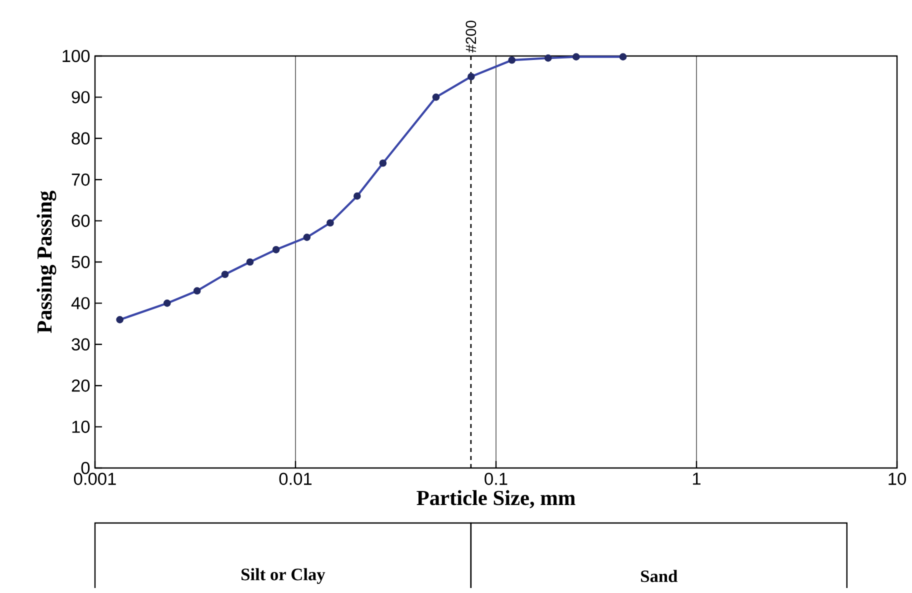 This screenshot has height=593, width=912. What do you see at coordinates (284, 576) in the screenshot?
I see `text: Silt or Clay` at bounding box center [284, 576].